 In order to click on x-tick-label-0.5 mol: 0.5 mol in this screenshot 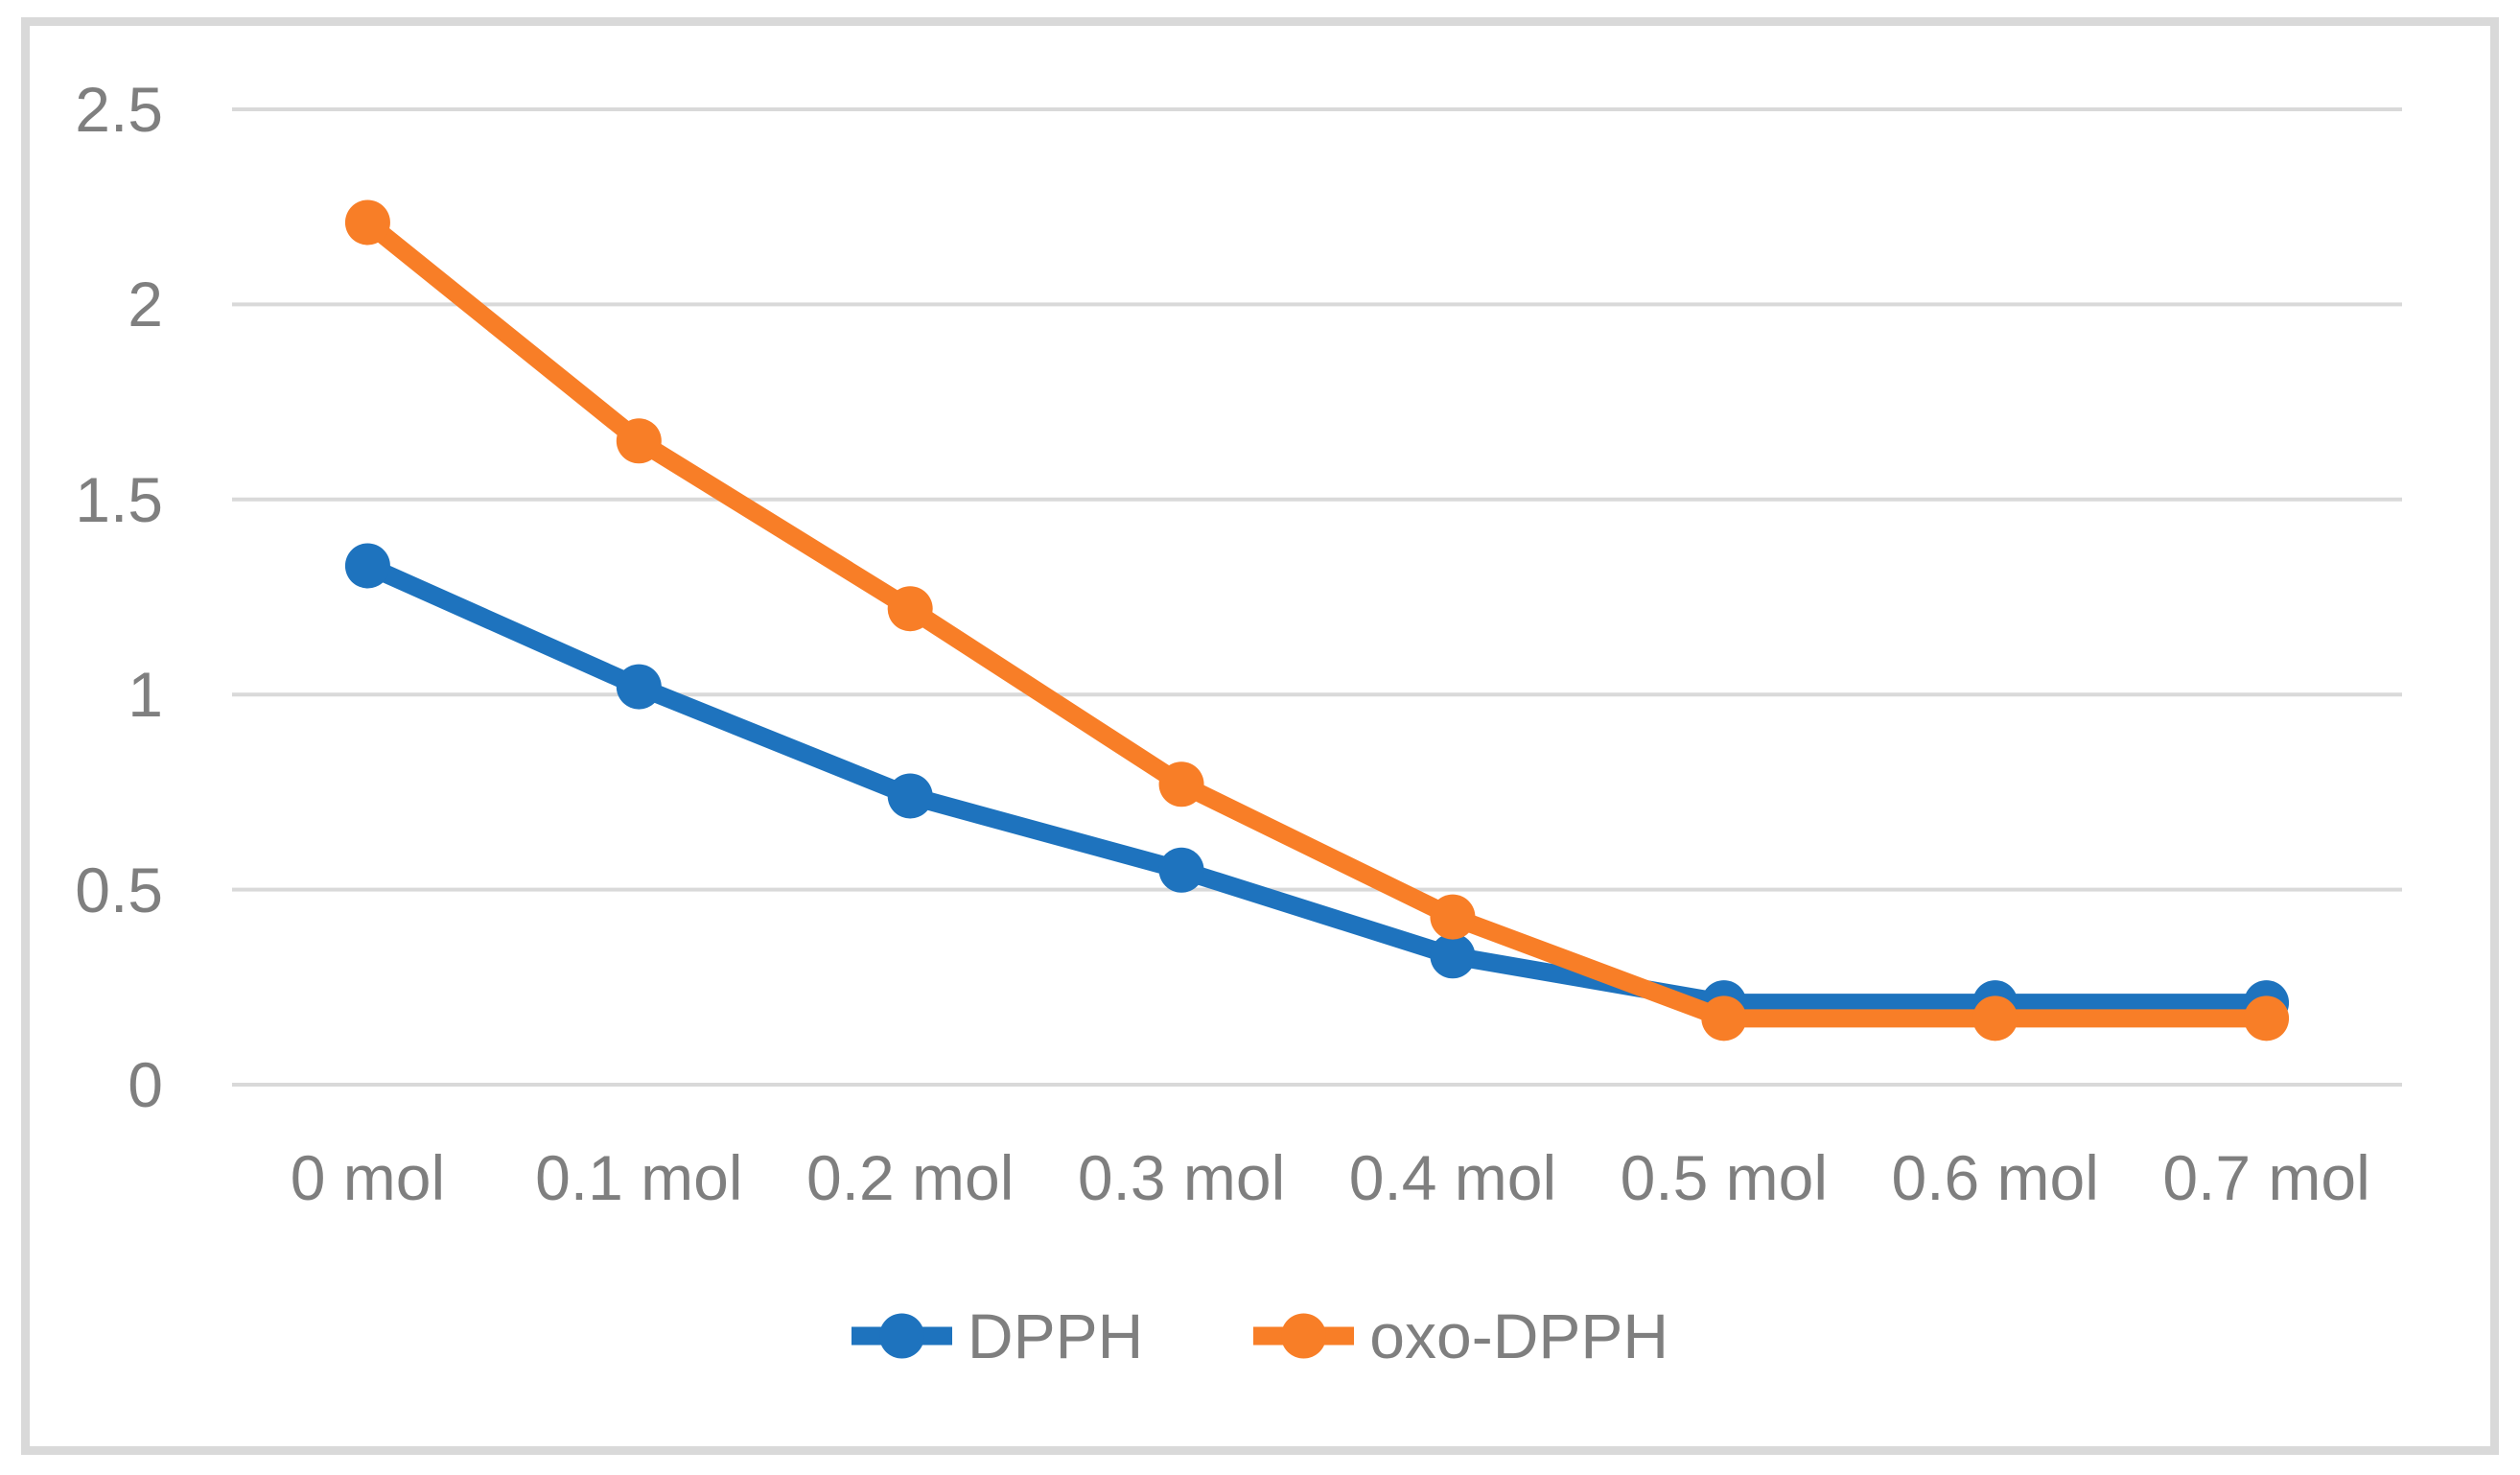, I will do `click(1724, 1177)`.